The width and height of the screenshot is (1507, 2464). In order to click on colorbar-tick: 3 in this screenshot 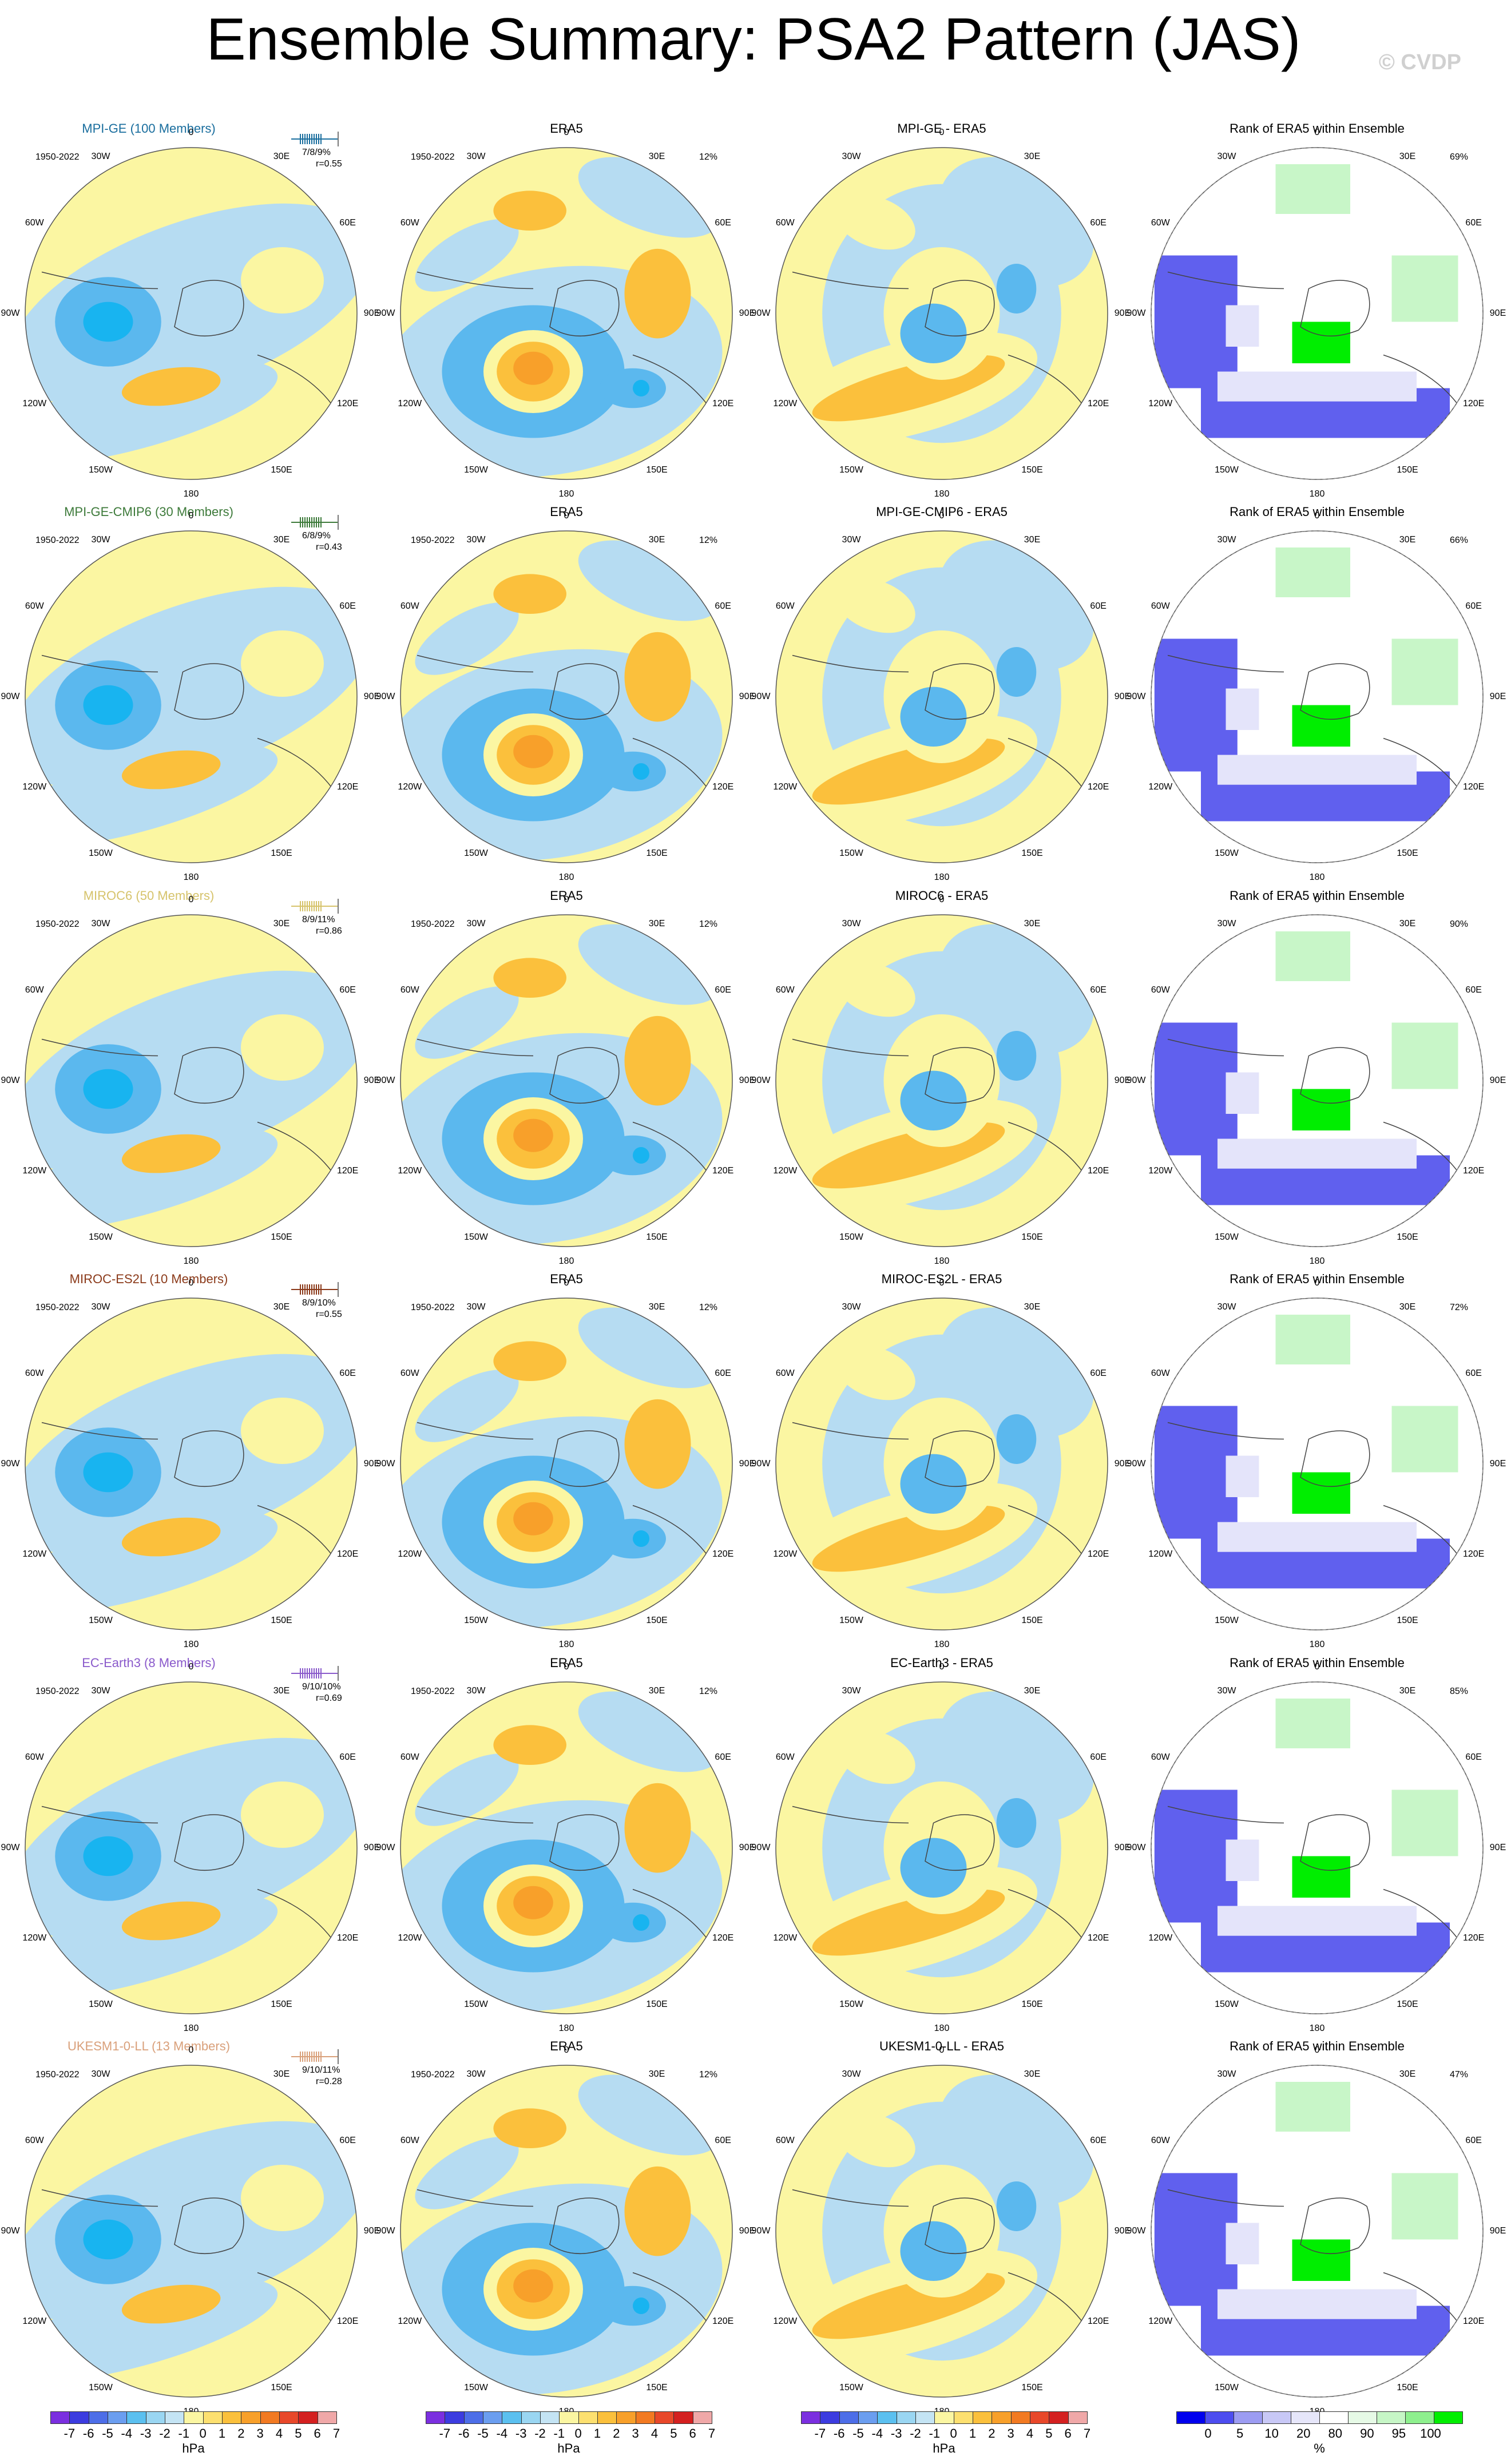, I will do `click(635, 2433)`.